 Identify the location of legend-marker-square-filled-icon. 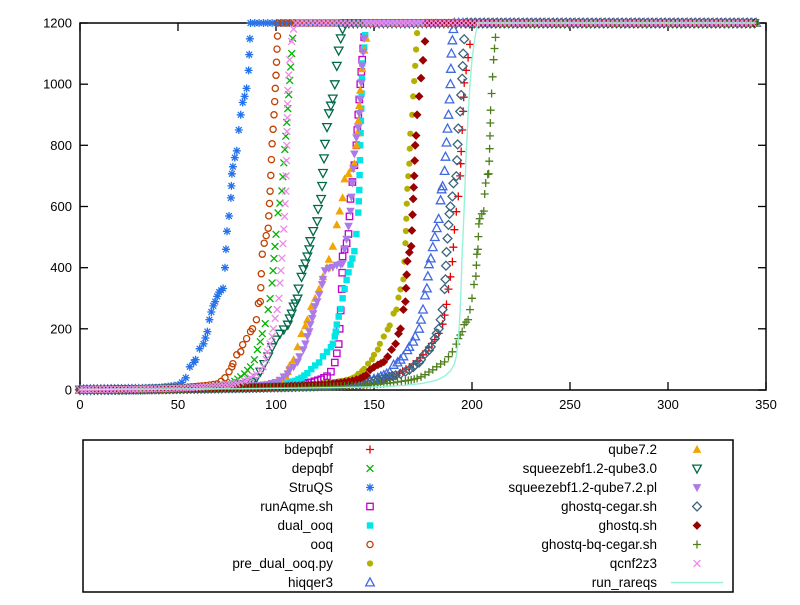
(370, 525).